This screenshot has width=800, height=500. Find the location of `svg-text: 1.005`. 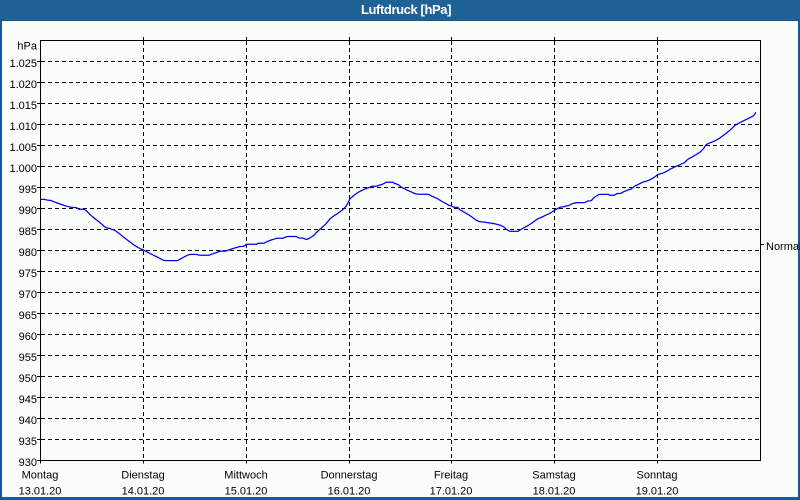

svg-text: 1.005 is located at coordinates (23, 148).